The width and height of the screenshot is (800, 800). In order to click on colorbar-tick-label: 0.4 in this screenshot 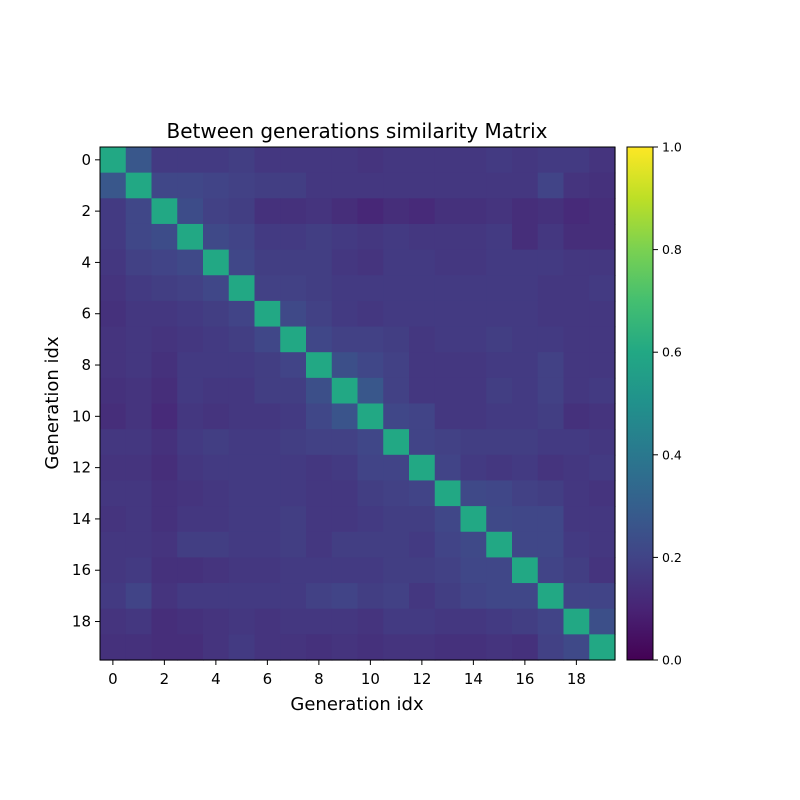, I will do `click(672, 454)`.